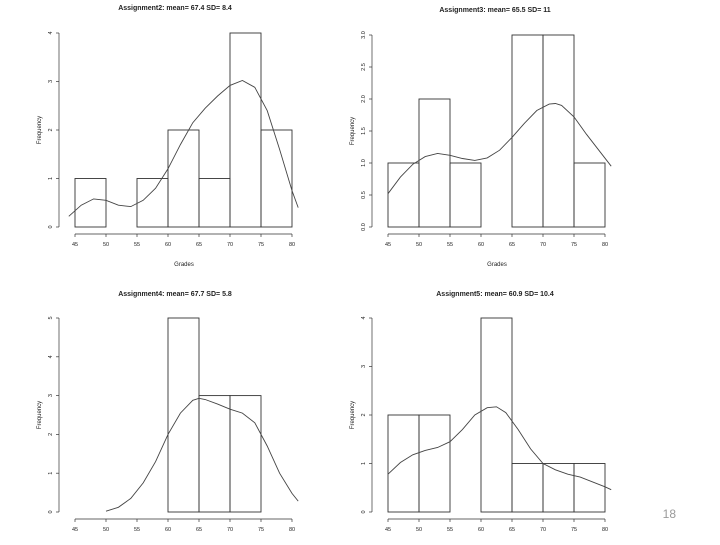  I want to click on y-tick-label: 1.5, so click(364, 131).